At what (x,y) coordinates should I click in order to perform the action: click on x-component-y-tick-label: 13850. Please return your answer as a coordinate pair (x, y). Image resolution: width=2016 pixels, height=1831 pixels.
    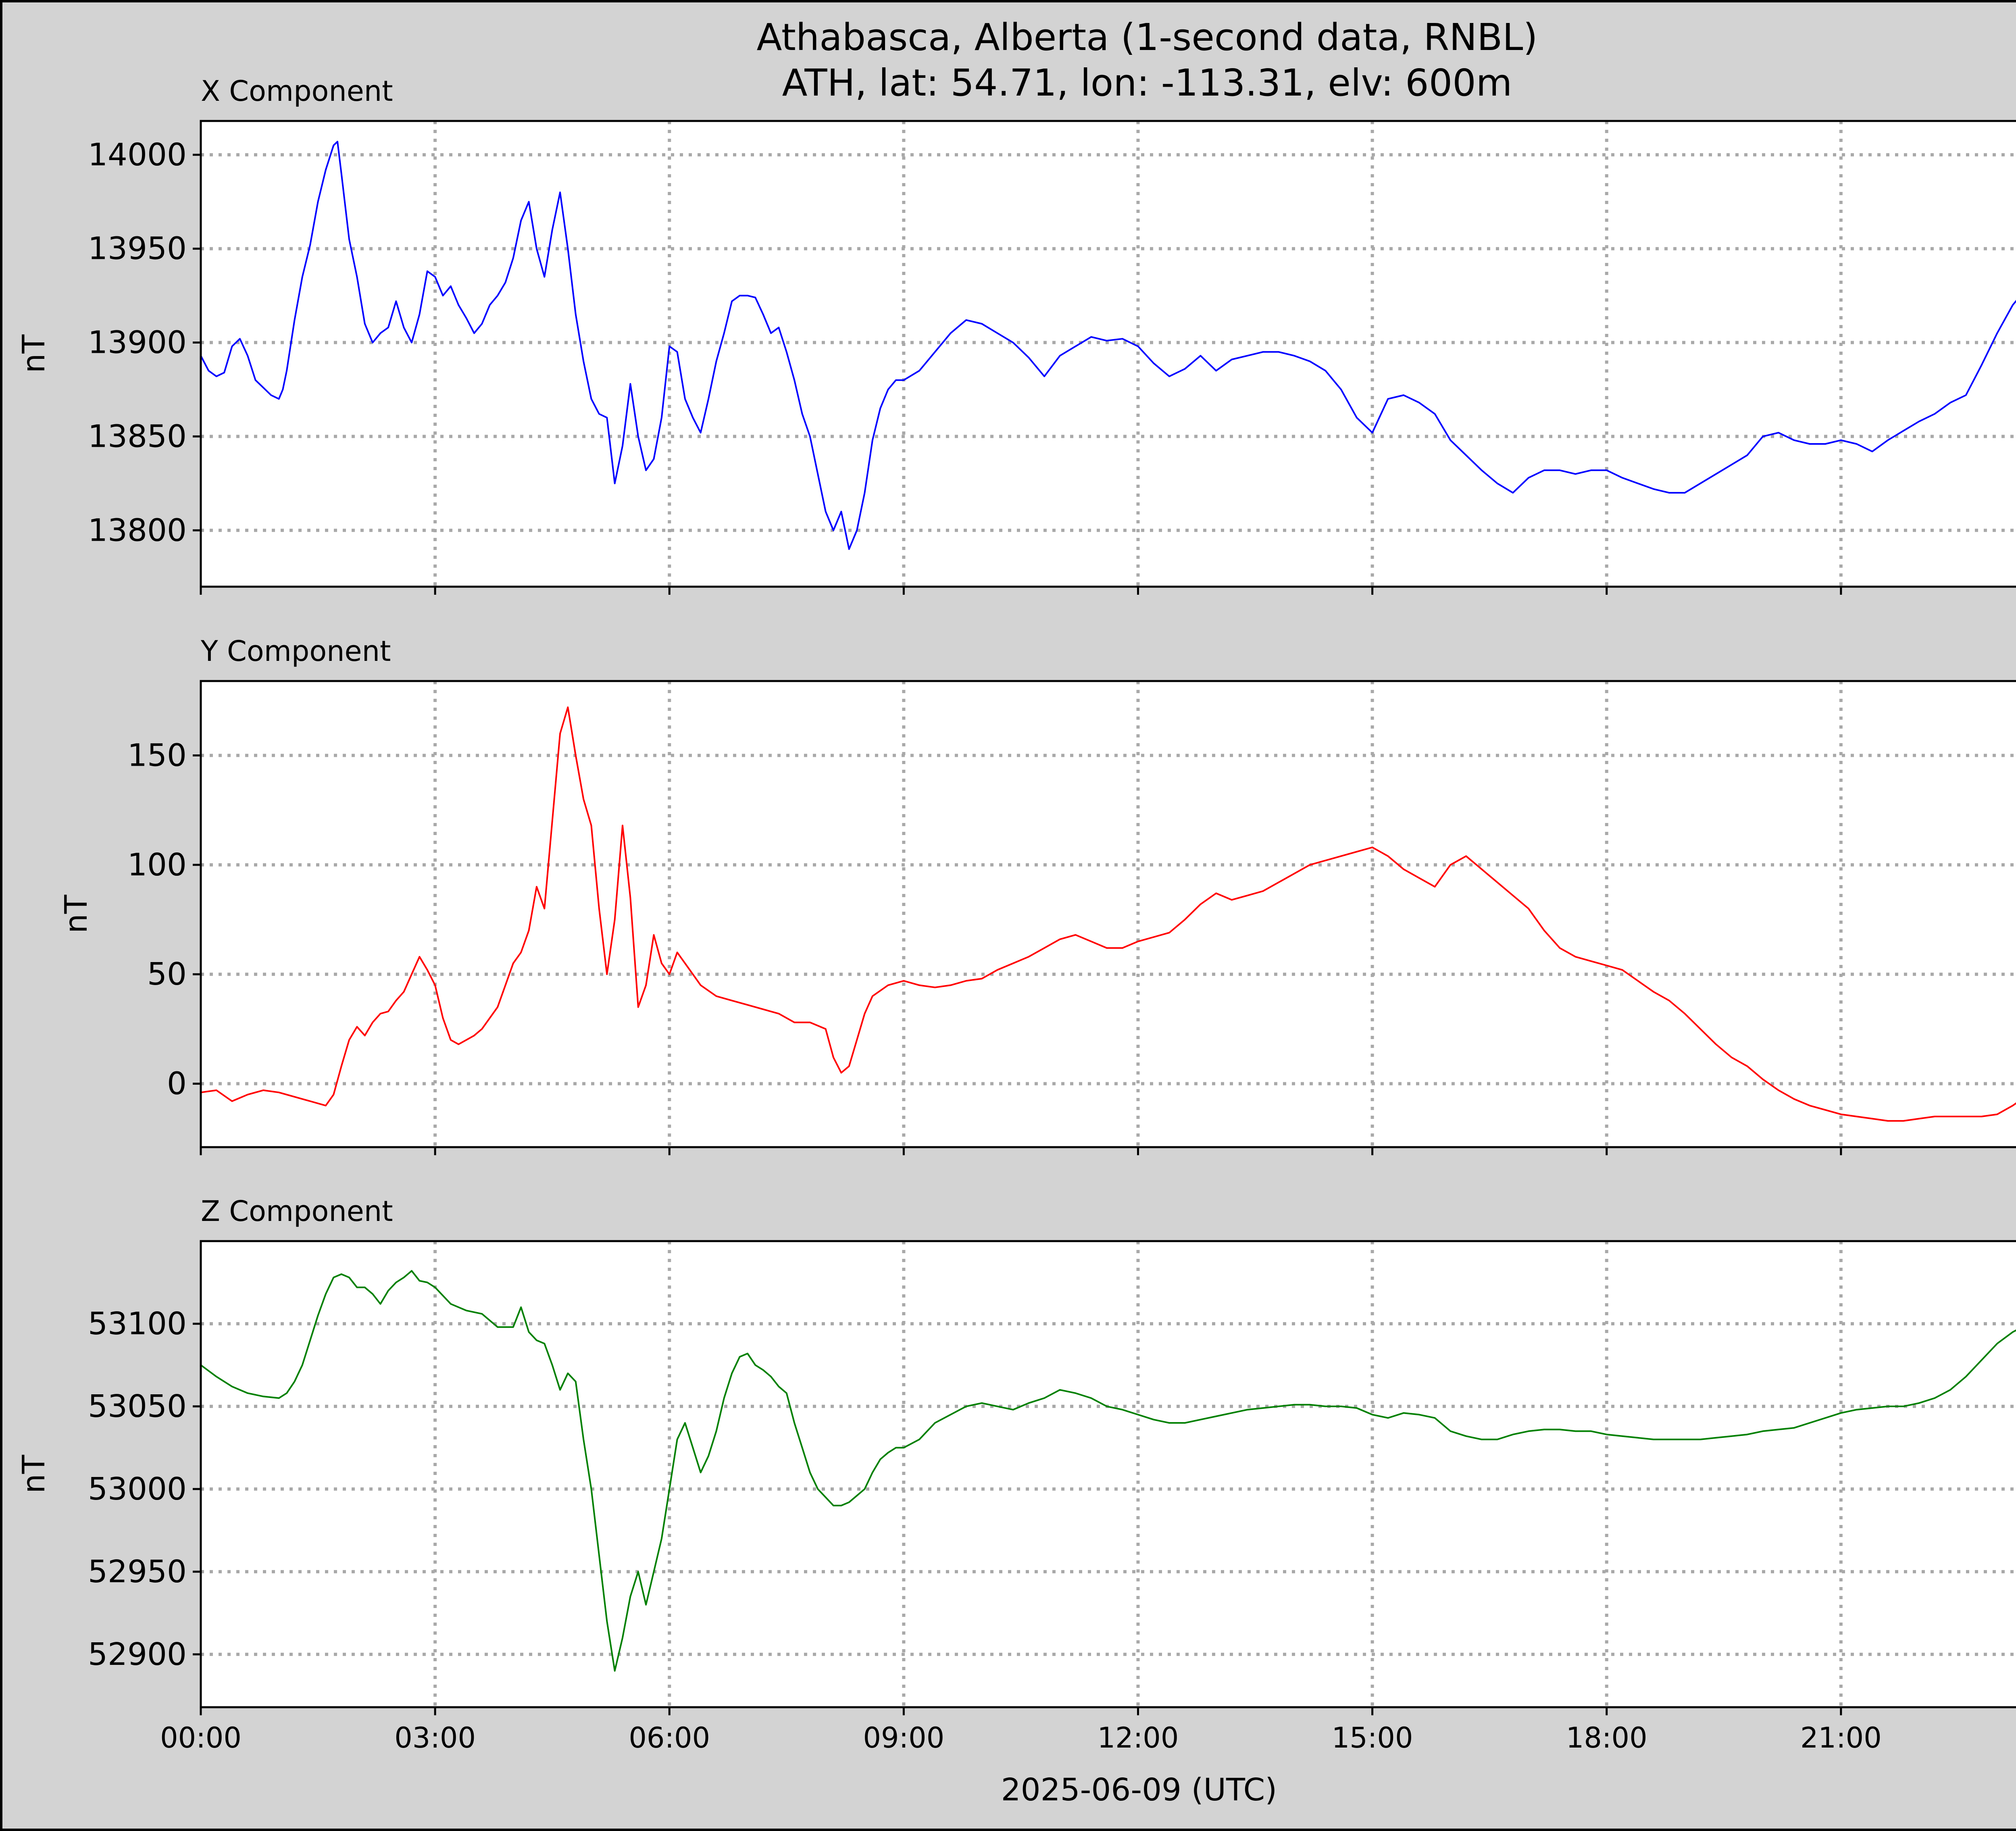
    Looking at the image, I should click on (137, 436).